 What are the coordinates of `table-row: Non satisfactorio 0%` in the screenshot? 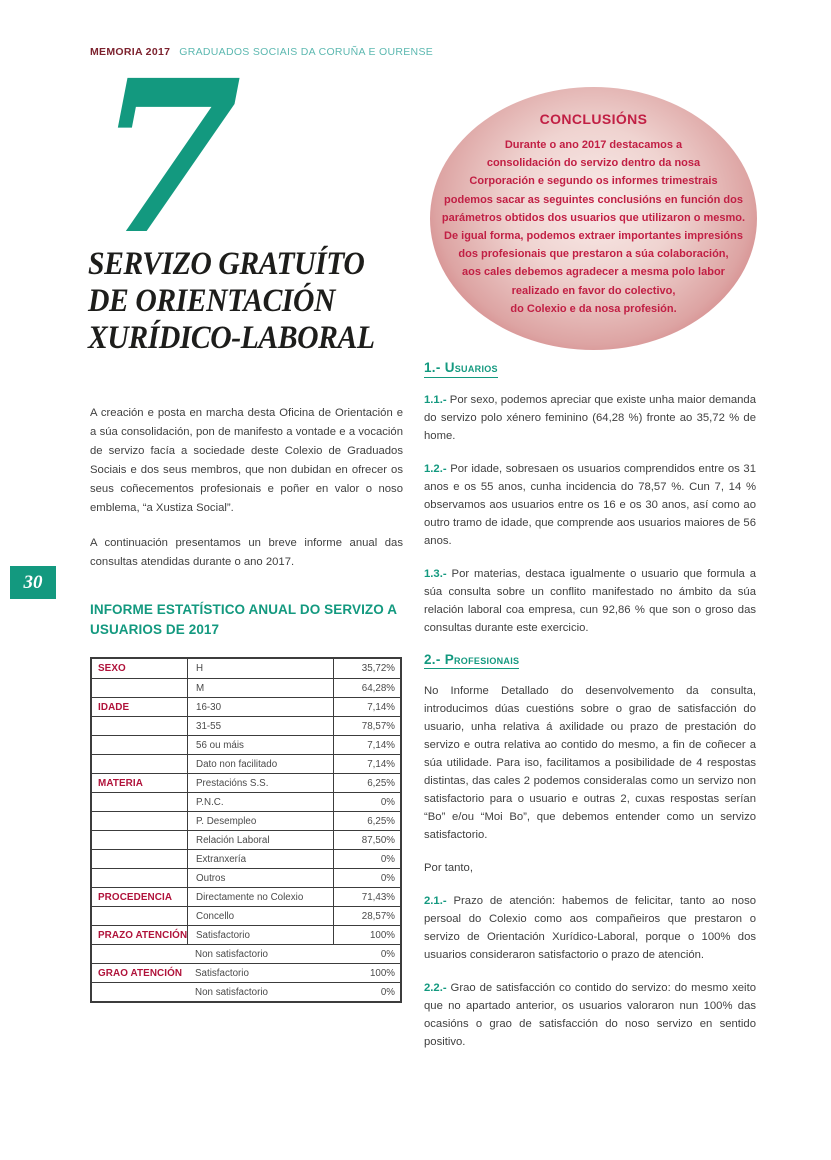 It's located at (246, 991).